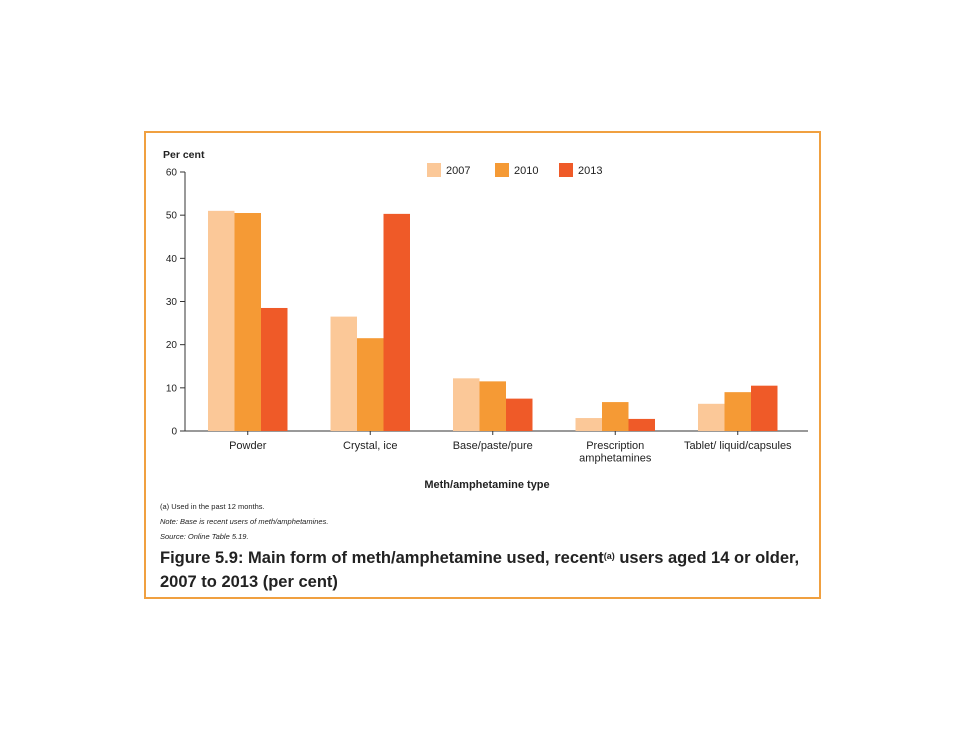 This screenshot has height=747, width=979. Describe the element at coordinates (174, 432) in the screenshot. I see `y-tick-label: 0` at that location.